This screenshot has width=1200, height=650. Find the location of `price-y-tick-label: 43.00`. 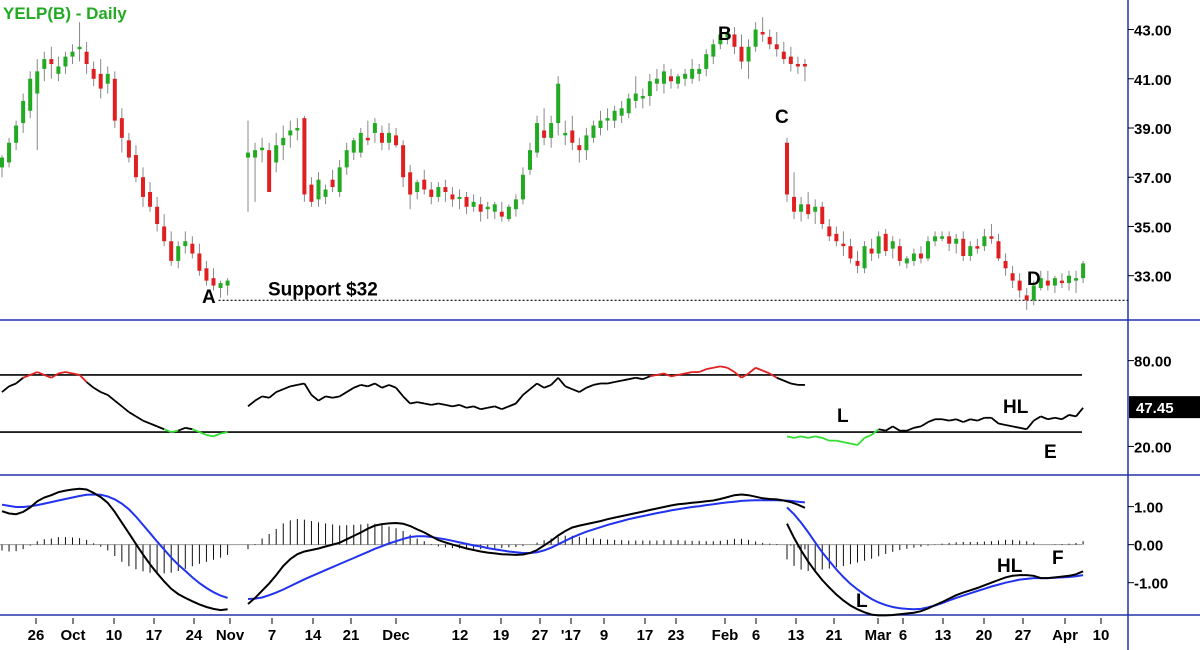

price-y-tick-label: 43.00 is located at coordinates (1153, 31).